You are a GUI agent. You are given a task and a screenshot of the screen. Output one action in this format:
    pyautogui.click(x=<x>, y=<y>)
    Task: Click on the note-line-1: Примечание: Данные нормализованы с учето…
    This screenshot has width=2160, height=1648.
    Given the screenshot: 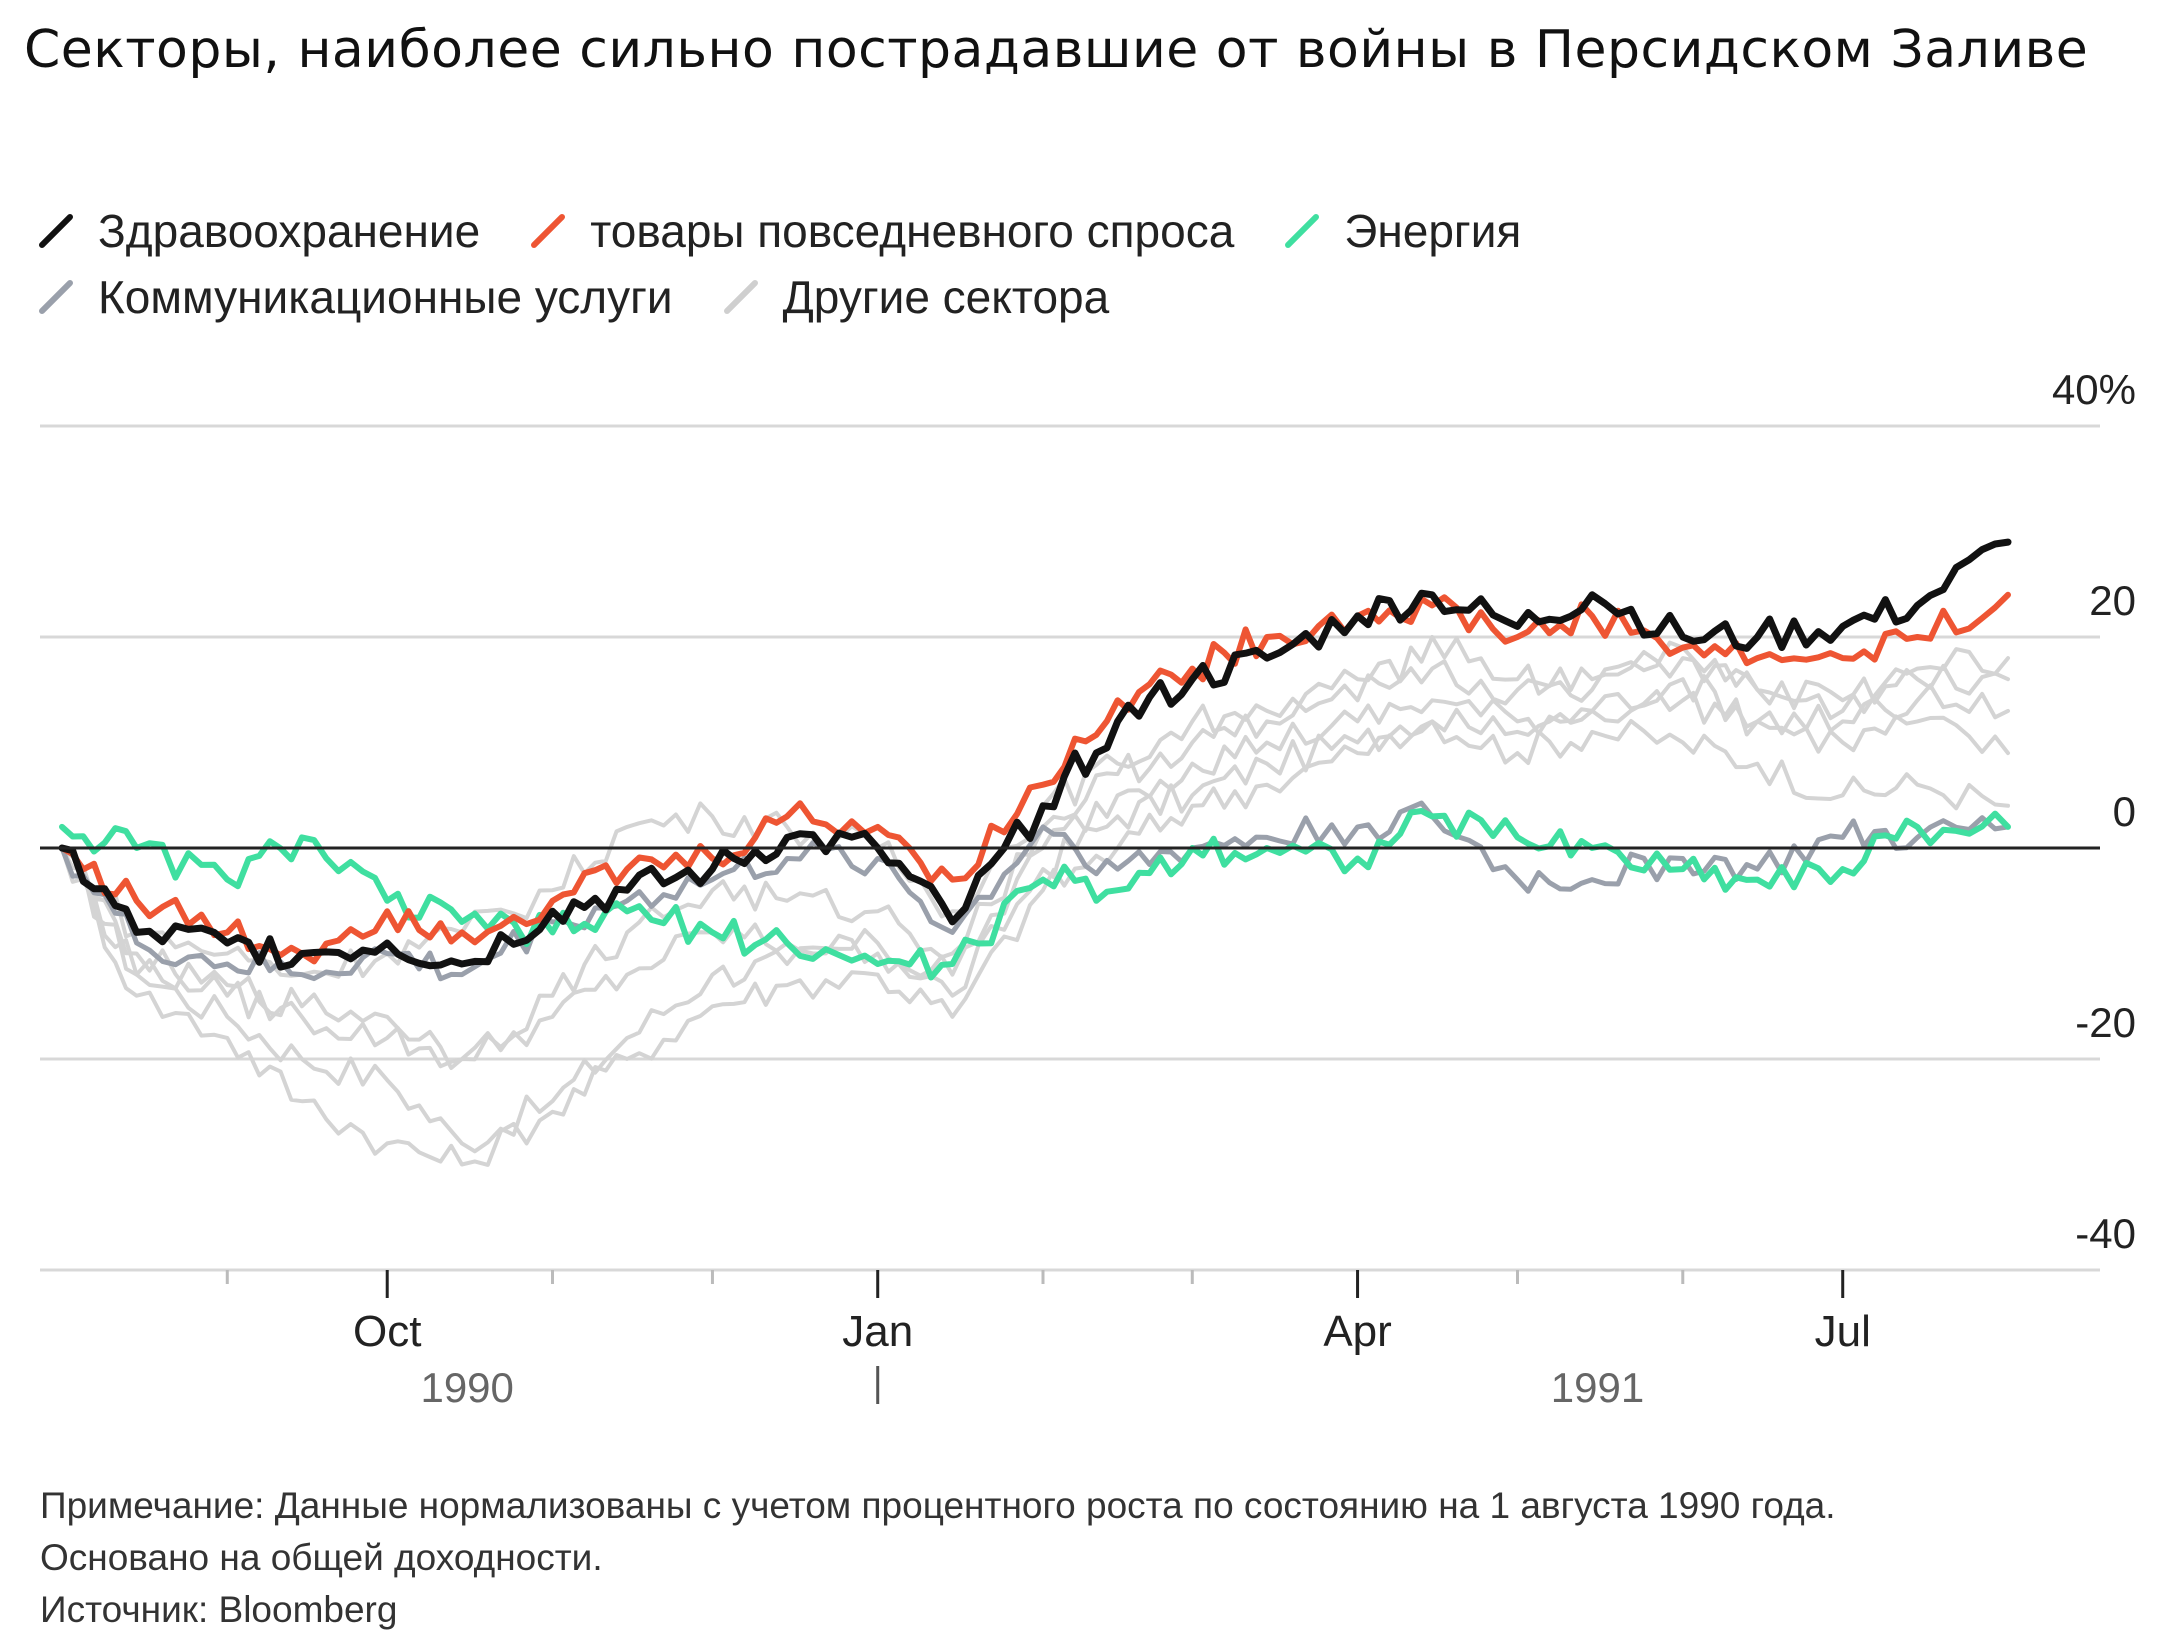 What is the action you would take?
    pyautogui.click(x=938, y=1505)
    